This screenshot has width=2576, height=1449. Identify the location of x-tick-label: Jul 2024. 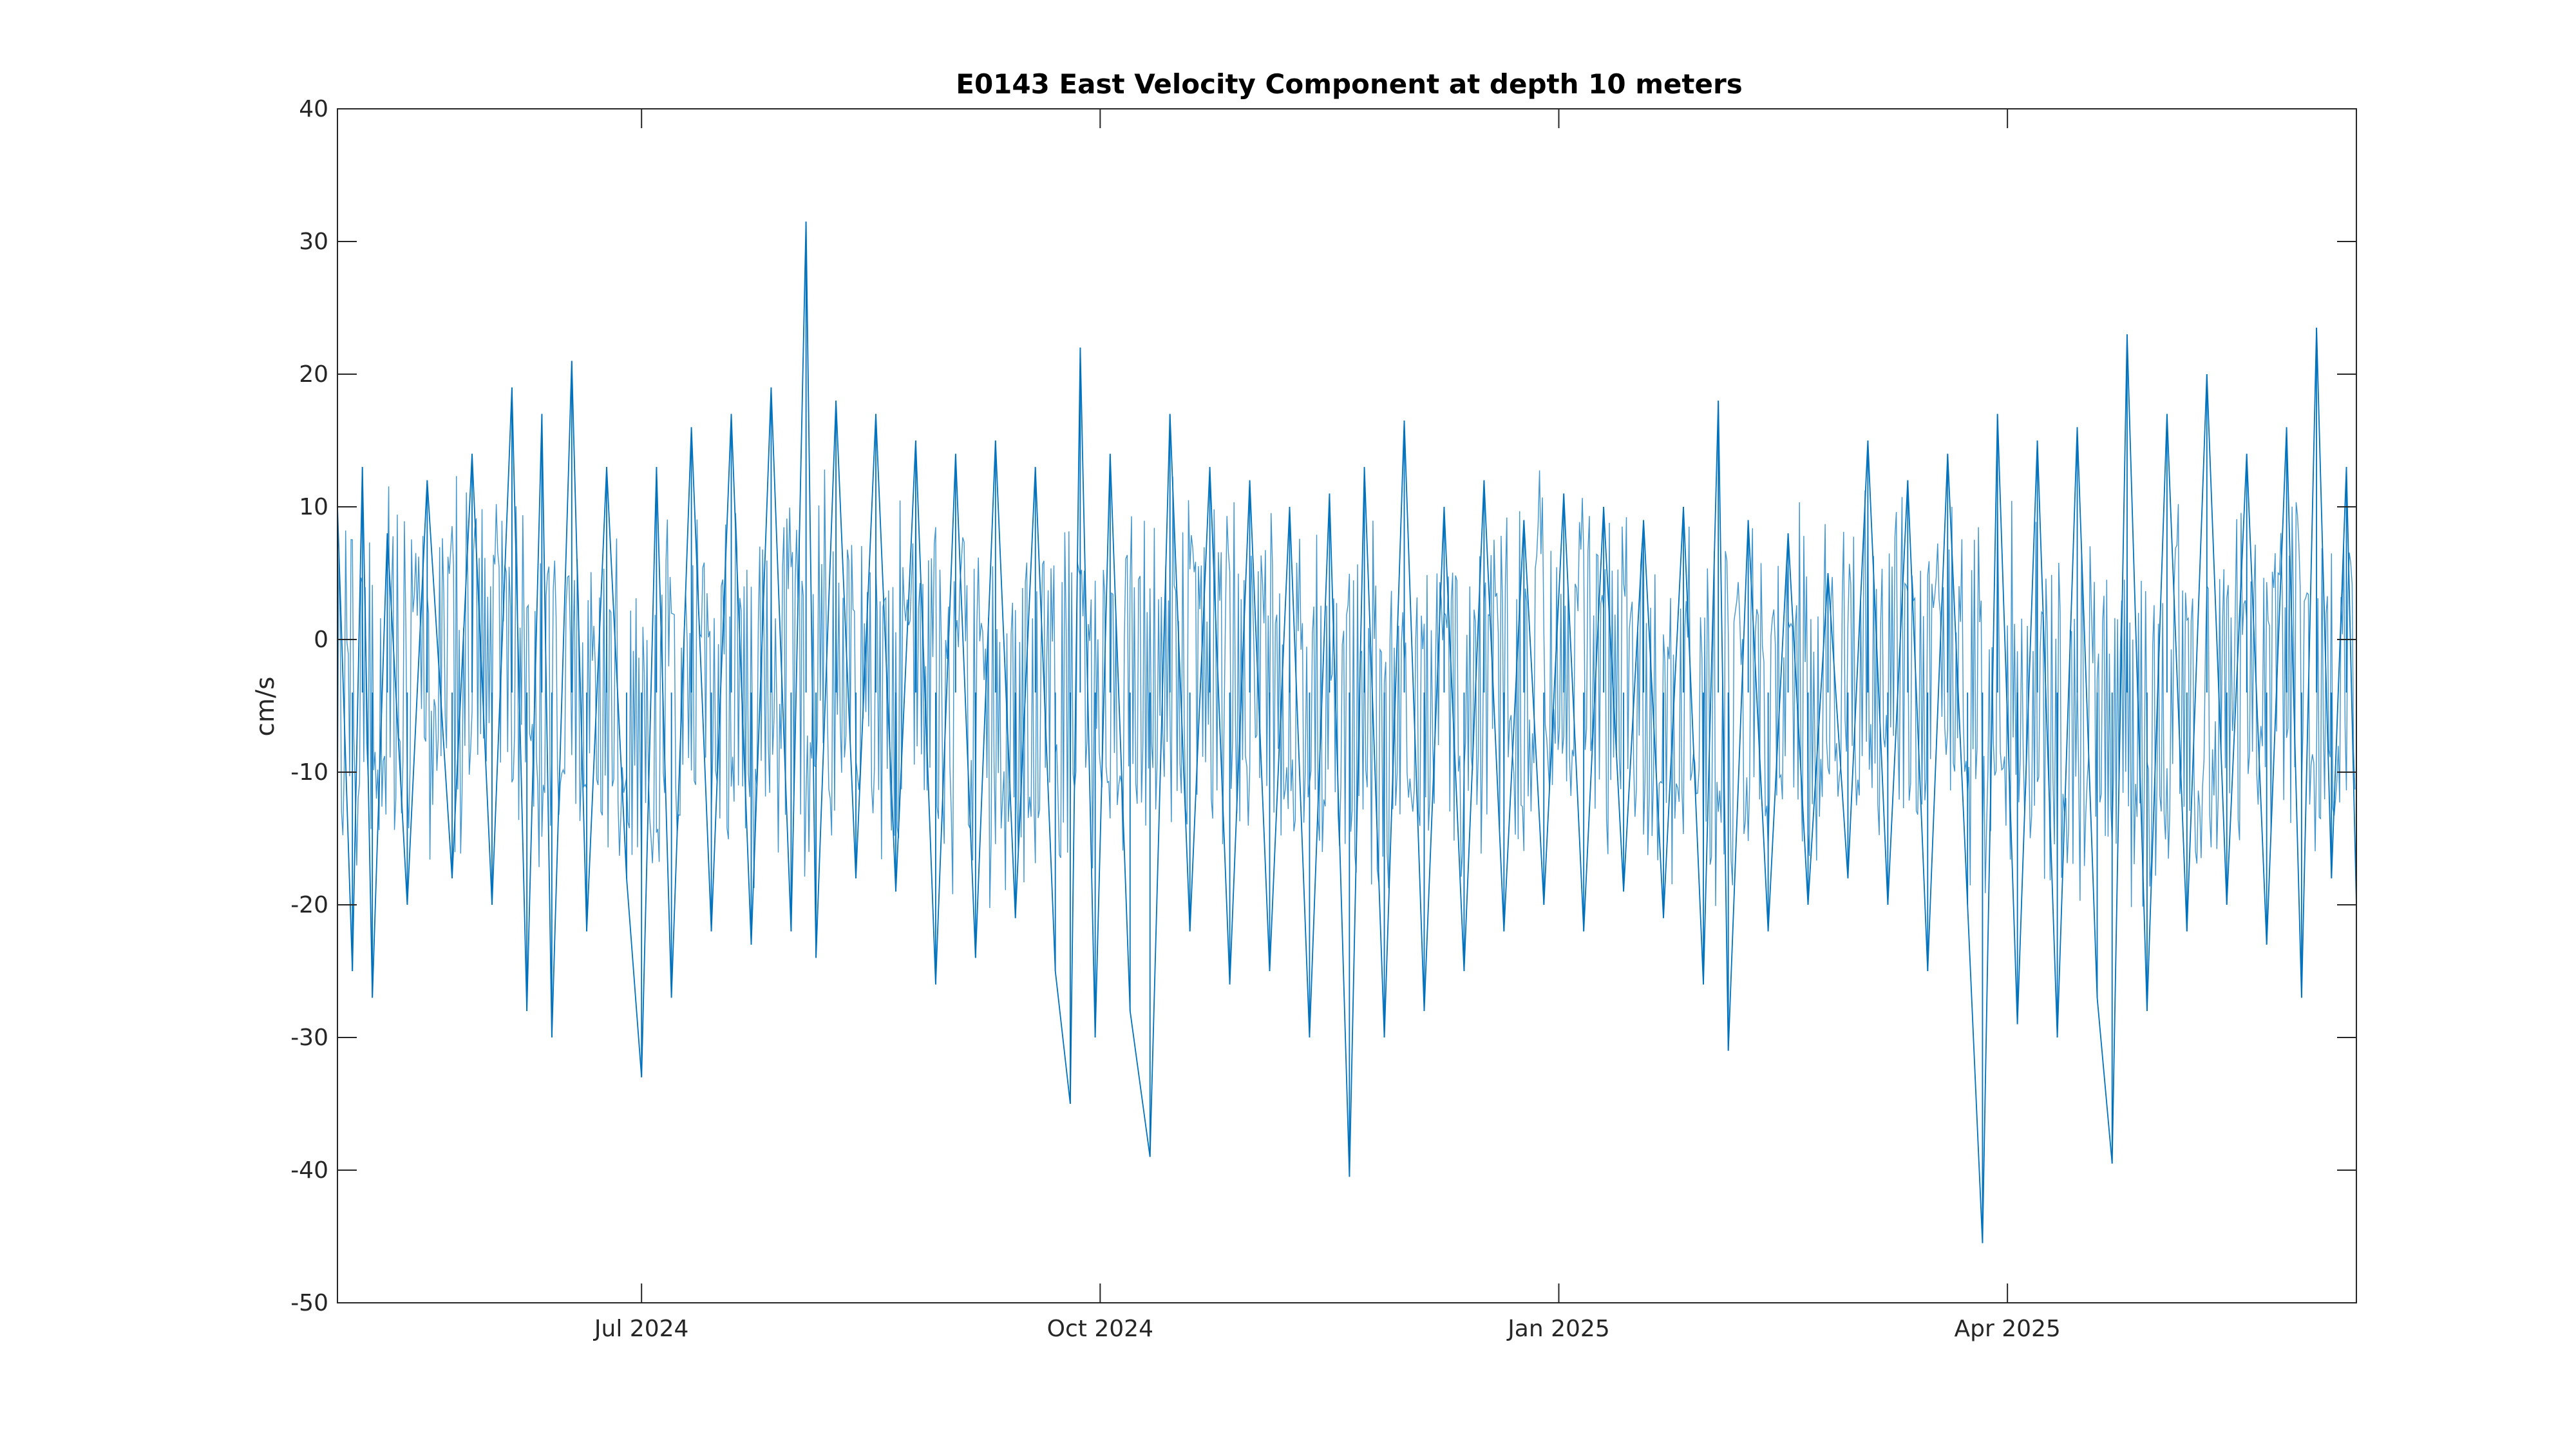
(641, 1329).